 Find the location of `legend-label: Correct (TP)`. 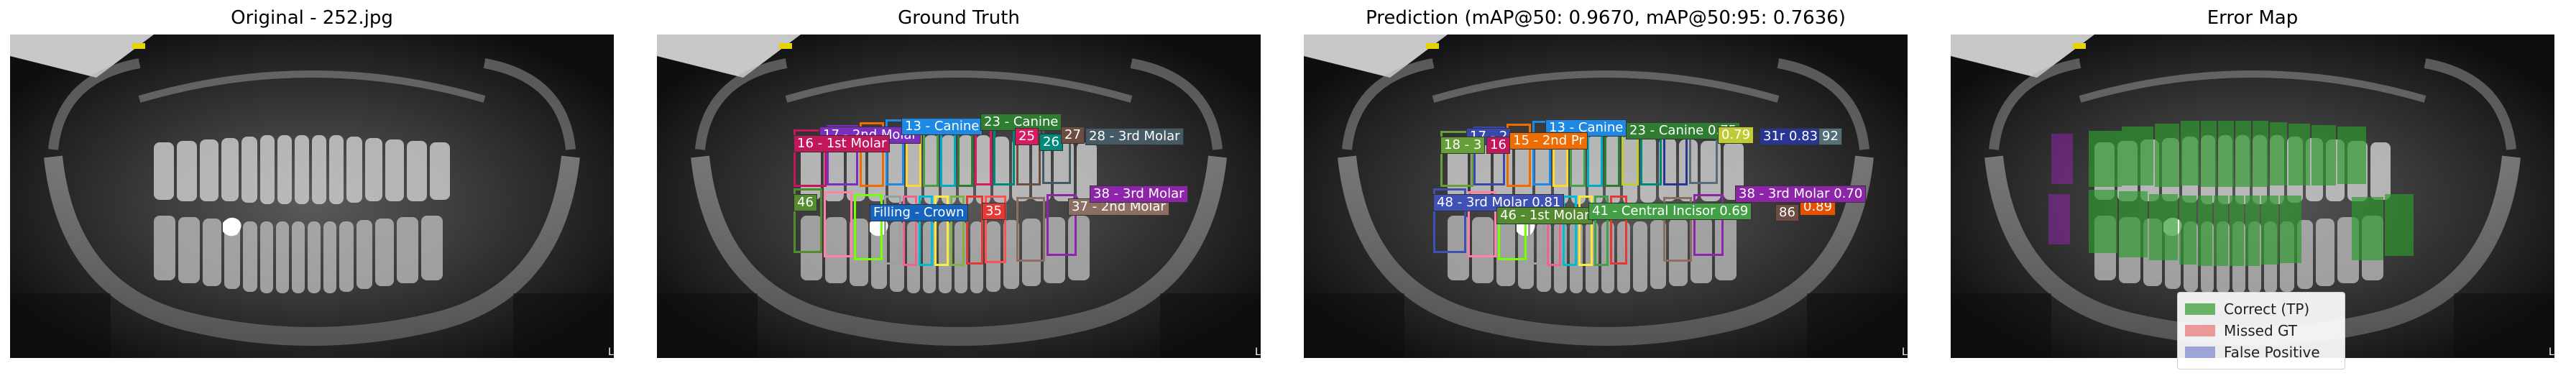

legend-label: Correct (TP) is located at coordinates (2267, 309).